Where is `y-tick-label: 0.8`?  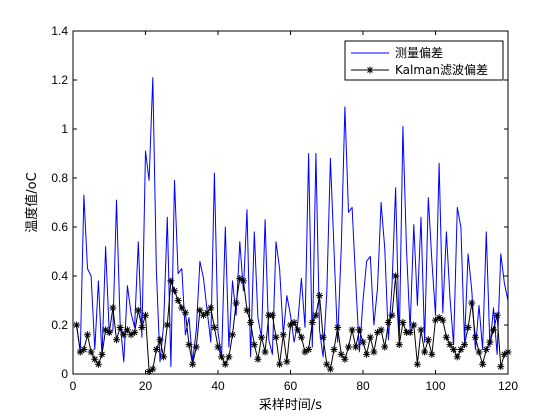
y-tick-label: 0.8 is located at coordinates (59, 178).